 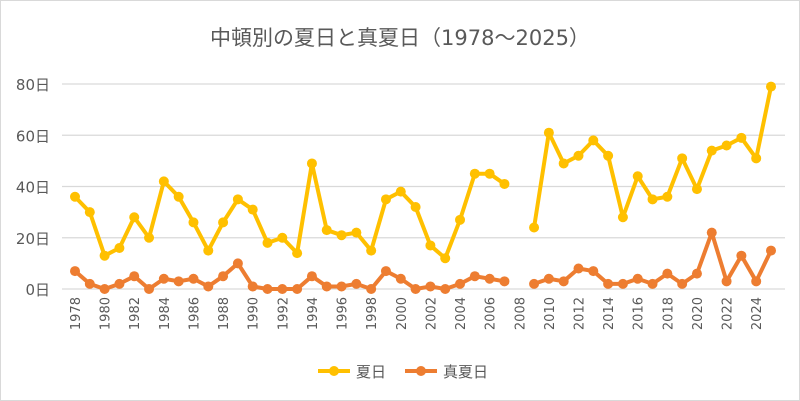 What do you see at coordinates (372, 313) in the screenshot?
I see `x-tick-label: 1998` at bounding box center [372, 313].